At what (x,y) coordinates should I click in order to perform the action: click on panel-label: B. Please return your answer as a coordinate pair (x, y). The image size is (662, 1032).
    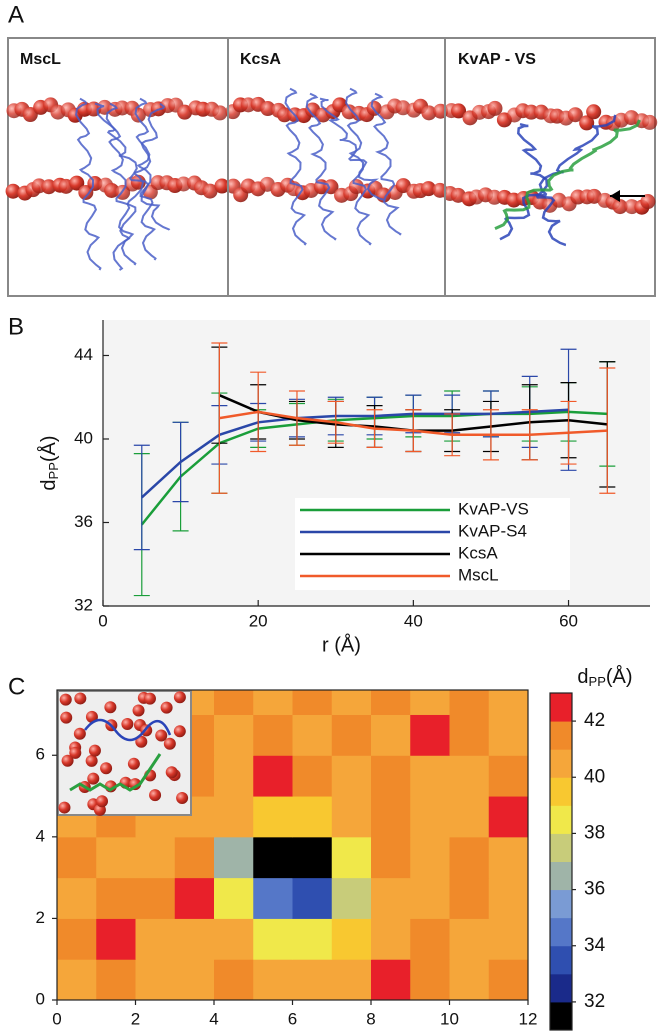
    Looking at the image, I should click on (16, 326).